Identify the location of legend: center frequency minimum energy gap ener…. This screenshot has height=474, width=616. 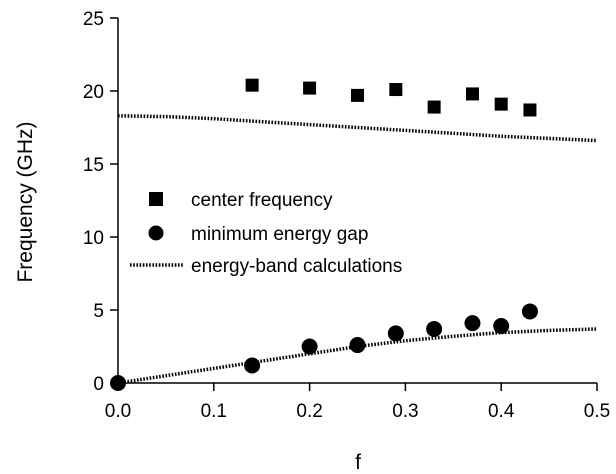
(266, 233).